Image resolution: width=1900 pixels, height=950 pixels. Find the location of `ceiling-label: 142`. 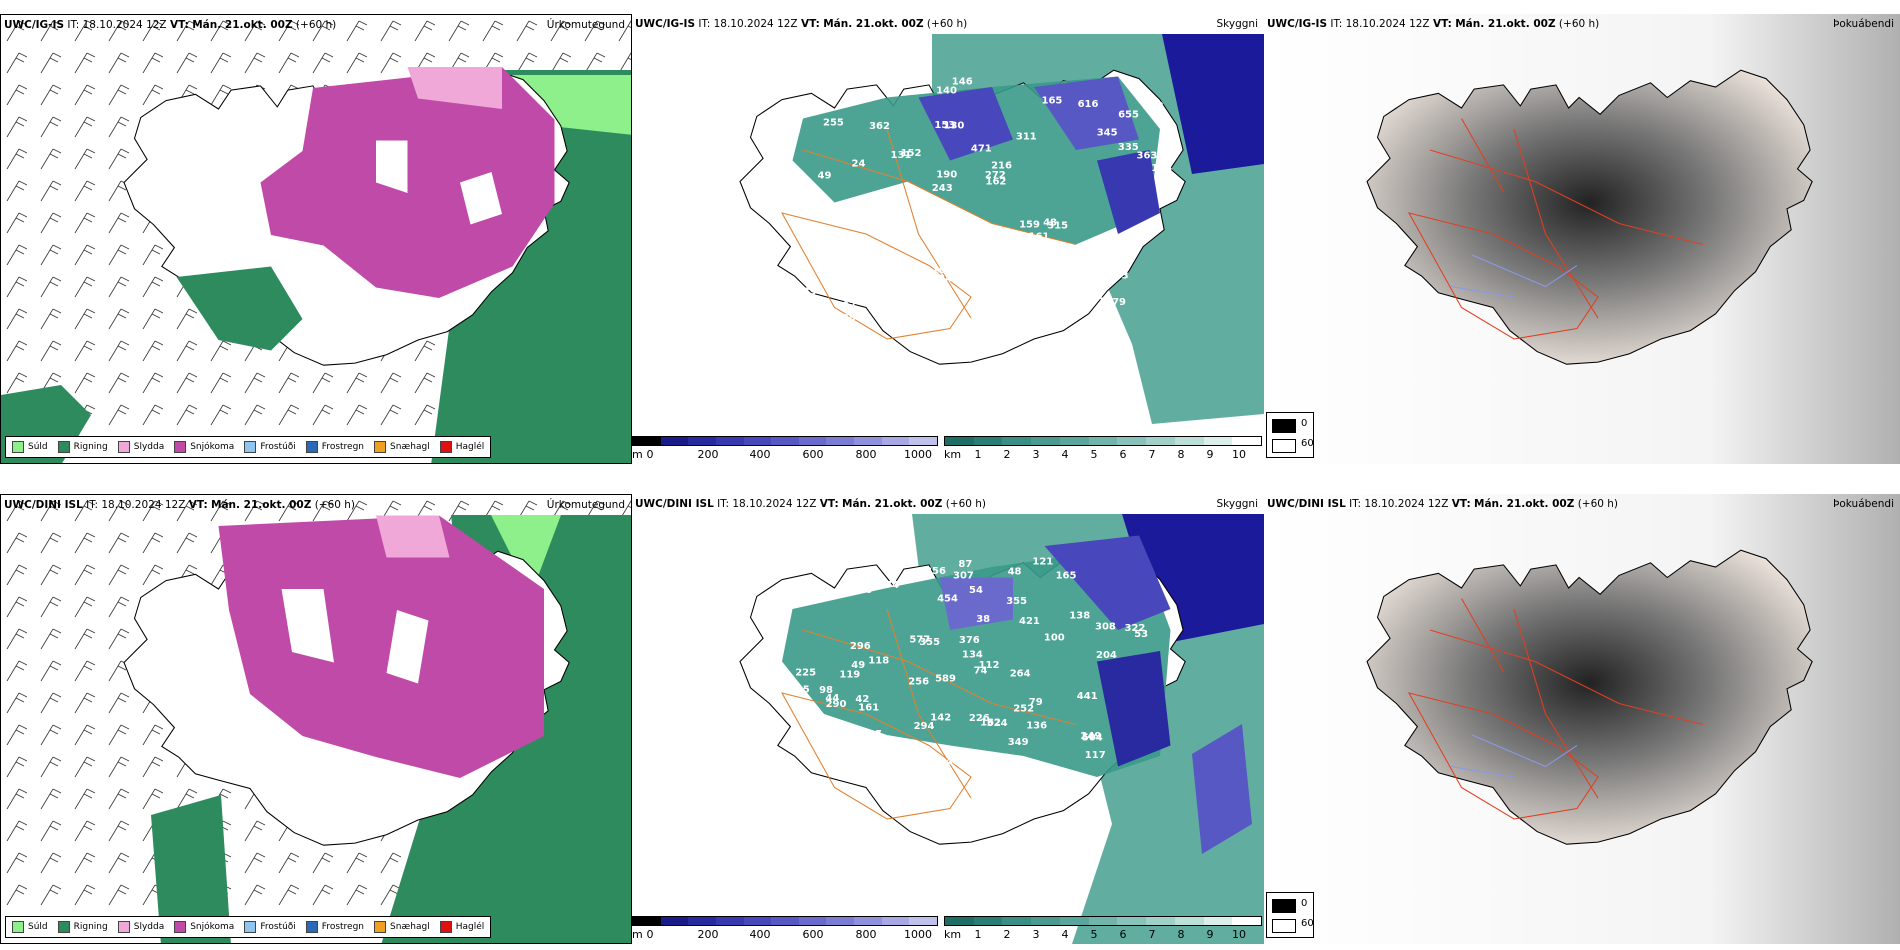

ceiling-label: 142 is located at coordinates (940, 717).